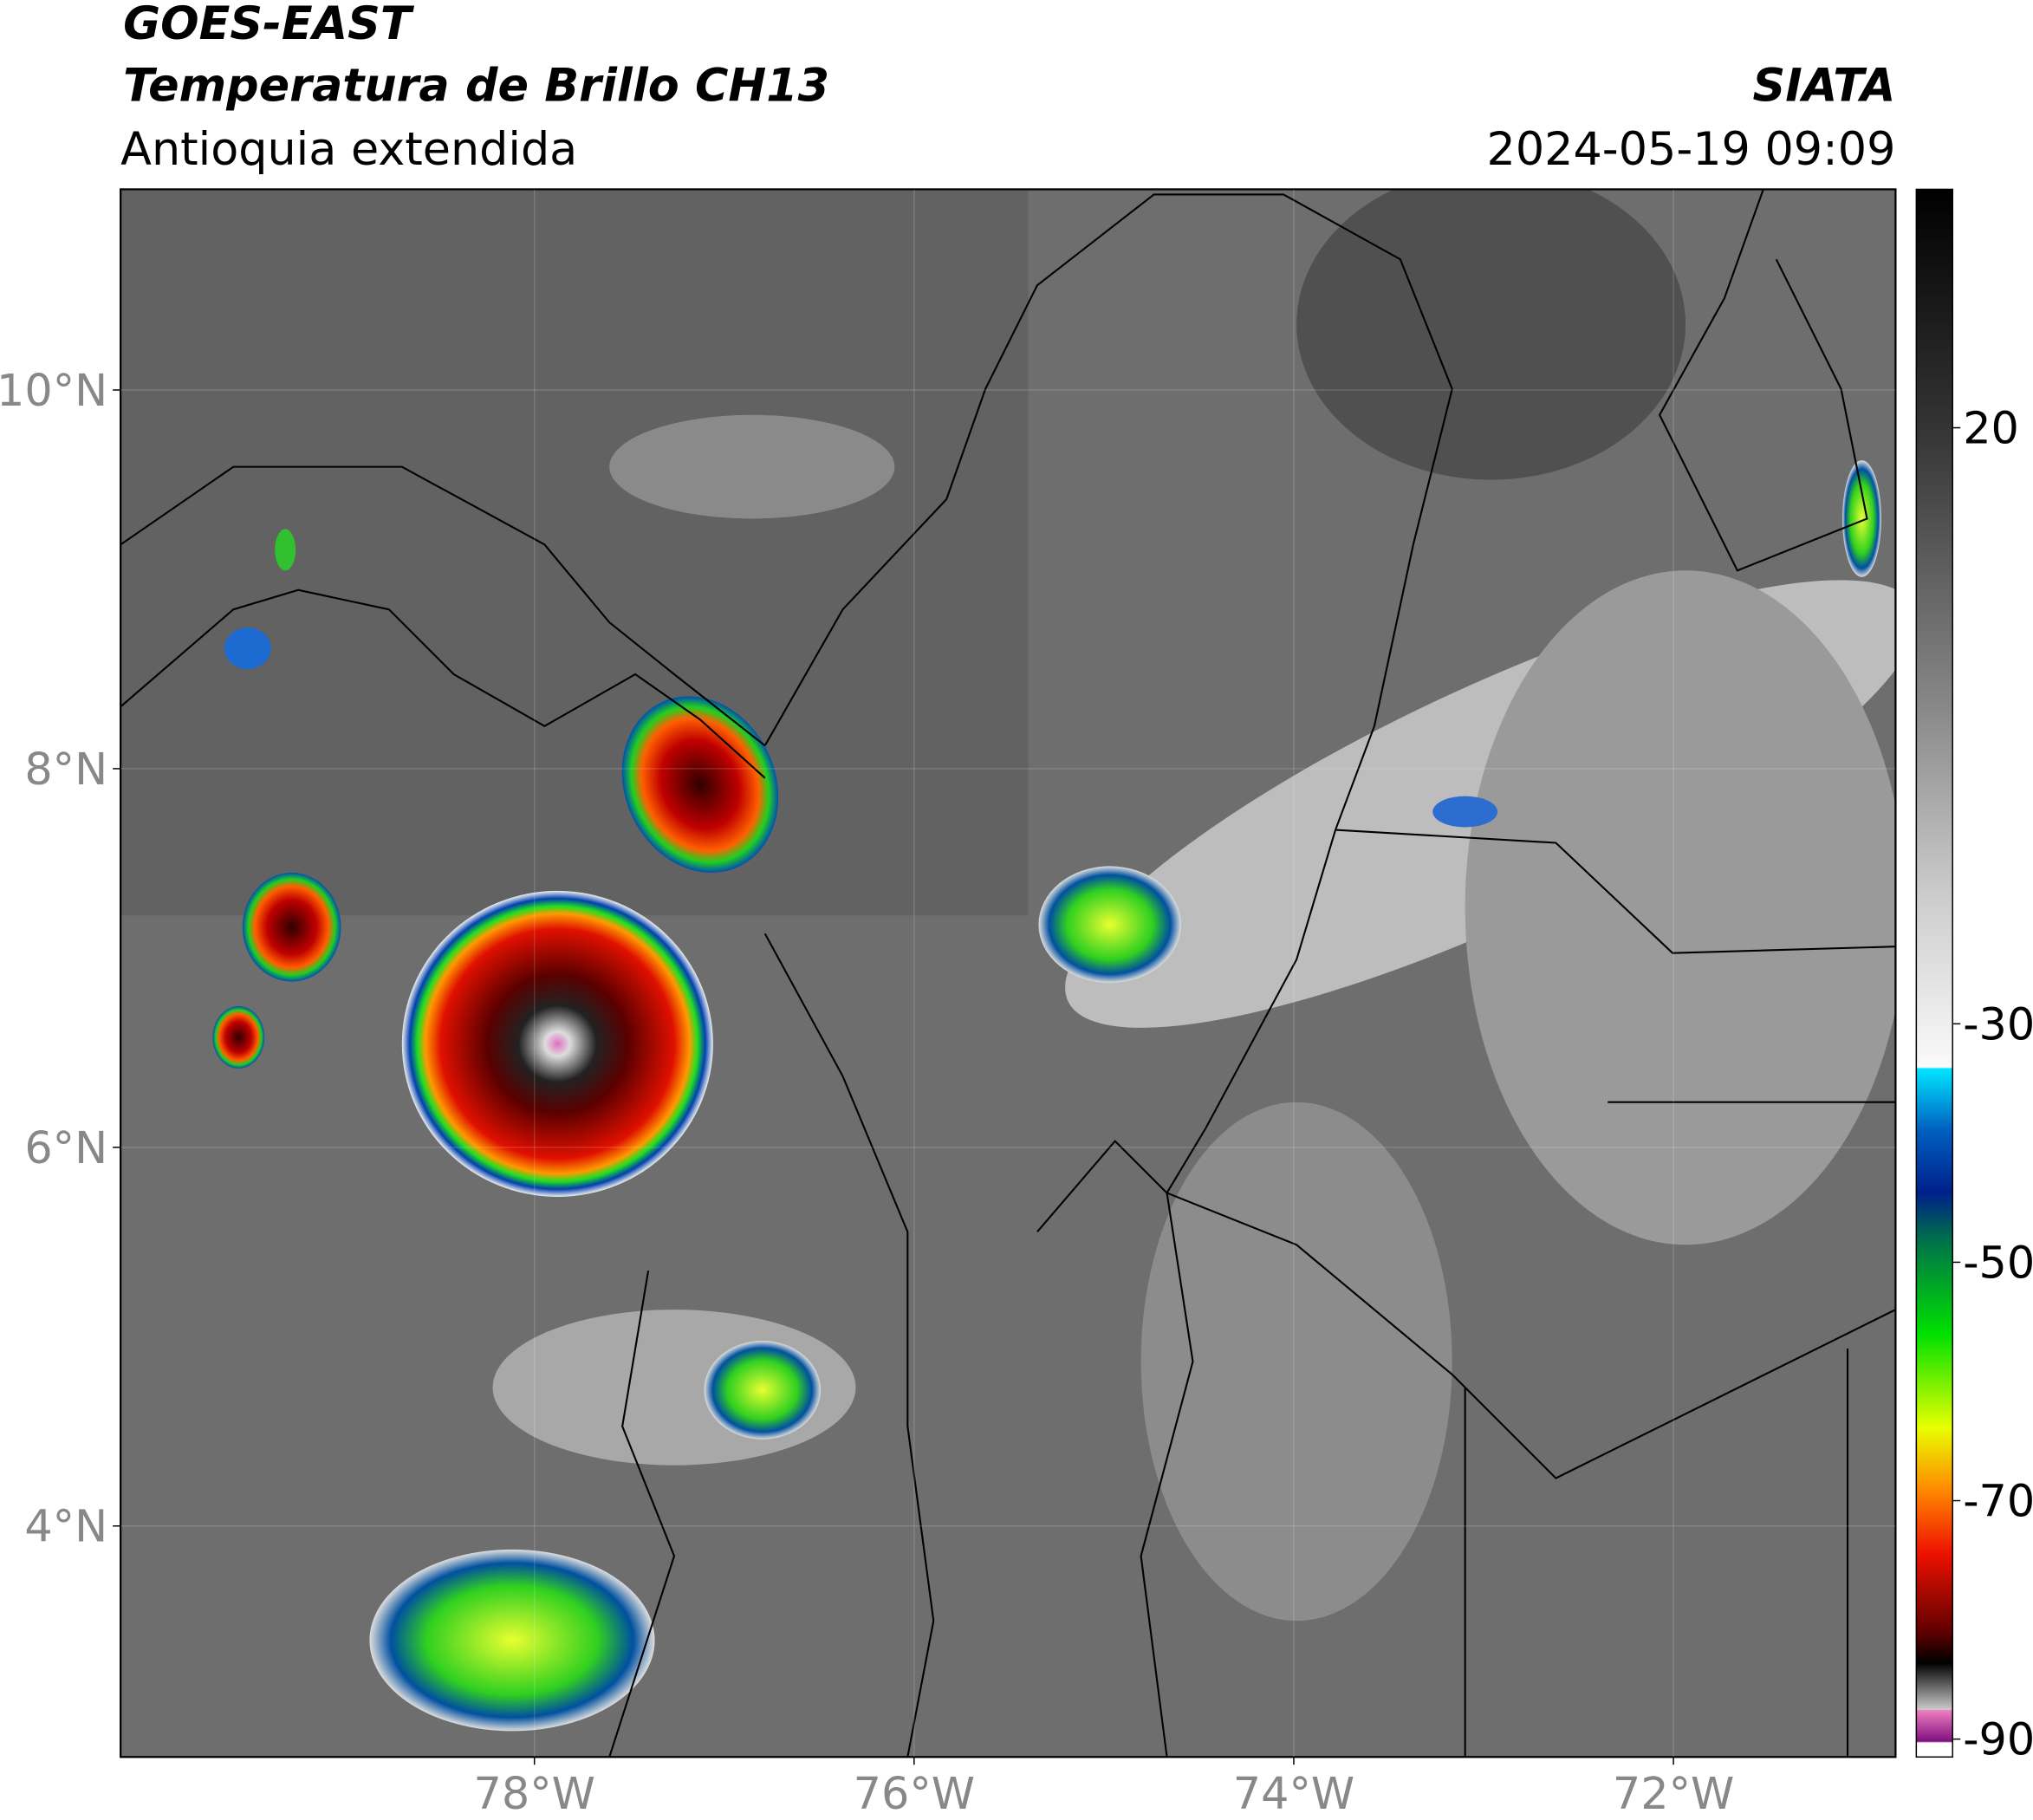  Describe the element at coordinates (533, 1793) in the screenshot. I see `lon-tick-label: 78°W` at that location.